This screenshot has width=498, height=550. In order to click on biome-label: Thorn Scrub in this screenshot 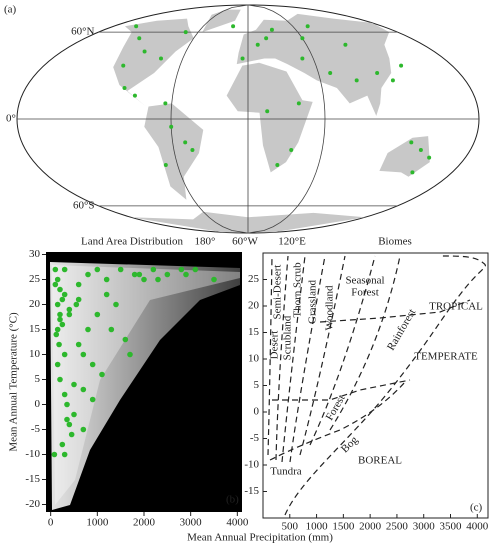, I will do `click(298, 290)`.